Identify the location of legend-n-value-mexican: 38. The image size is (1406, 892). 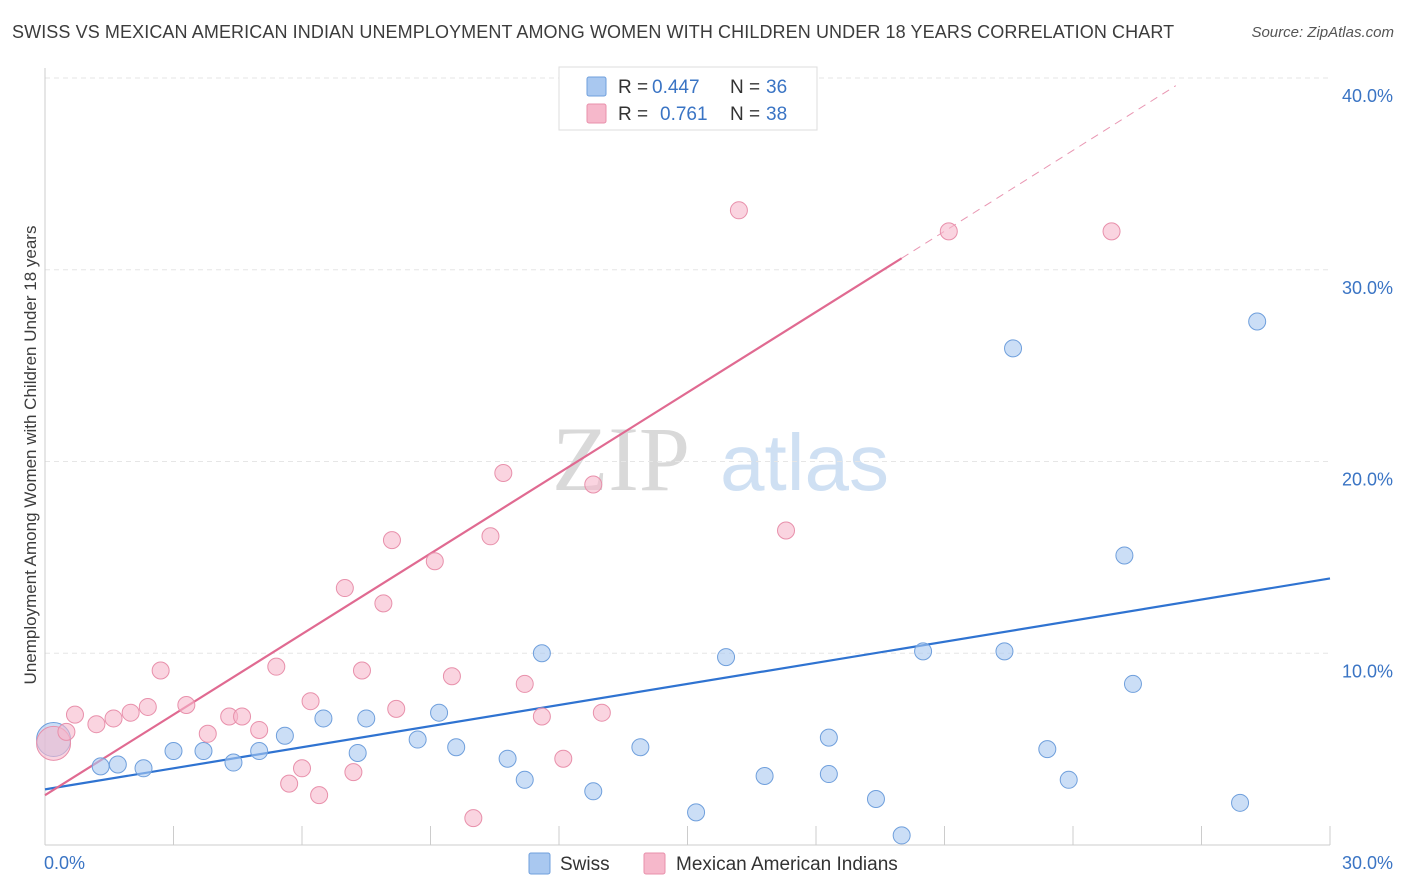
(776, 114).